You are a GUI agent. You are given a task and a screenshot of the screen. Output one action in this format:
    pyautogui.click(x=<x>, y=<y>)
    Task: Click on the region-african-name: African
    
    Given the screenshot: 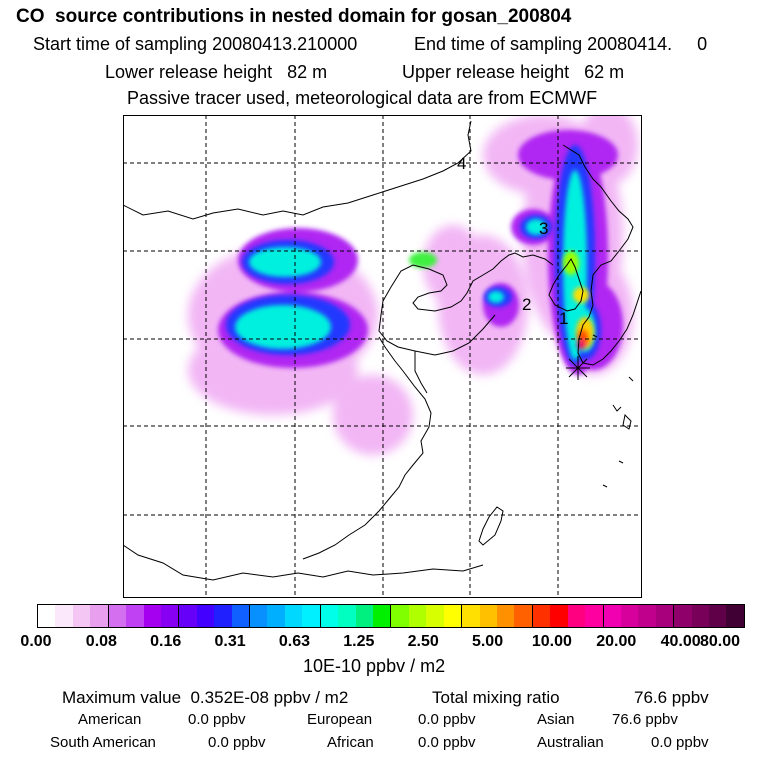 What is the action you would take?
    pyautogui.click(x=350, y=742)
    